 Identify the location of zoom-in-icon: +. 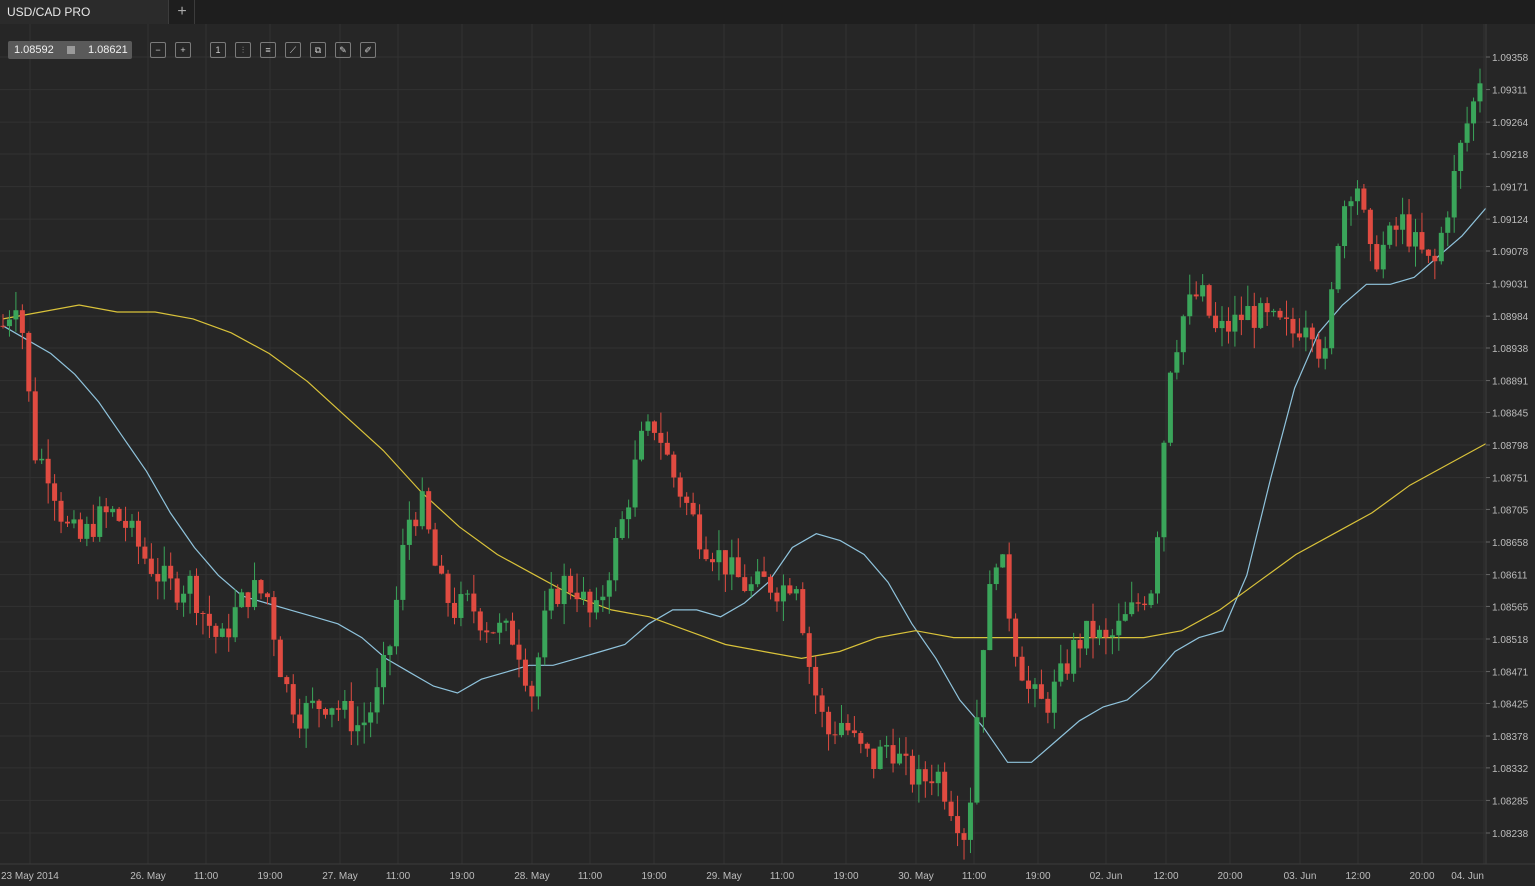
(183, 50).